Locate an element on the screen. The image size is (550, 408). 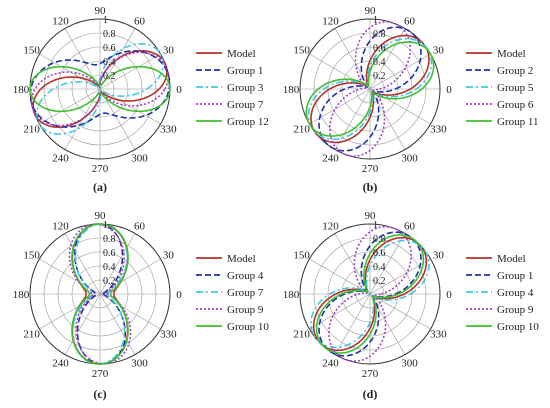
panel-label: (b) is located at coordinates (370, 187).